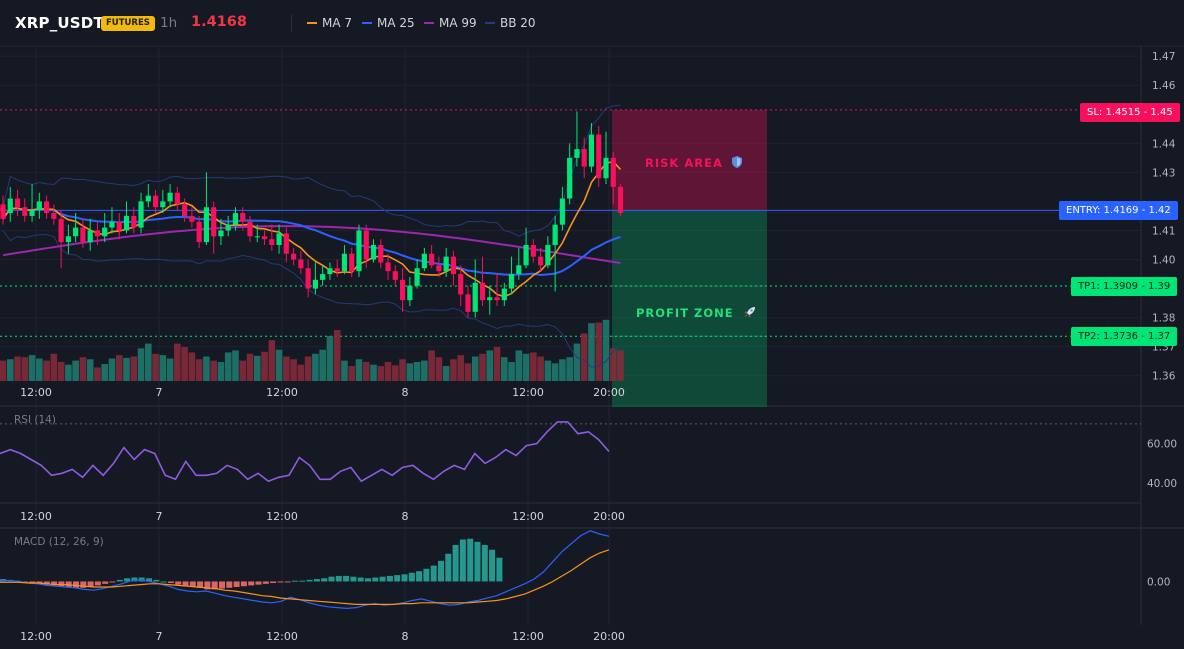  What do you see at coordinates (405, 392) in the screenshot?
I see `time-tick-label: 8` at bounding box center [405, 392].